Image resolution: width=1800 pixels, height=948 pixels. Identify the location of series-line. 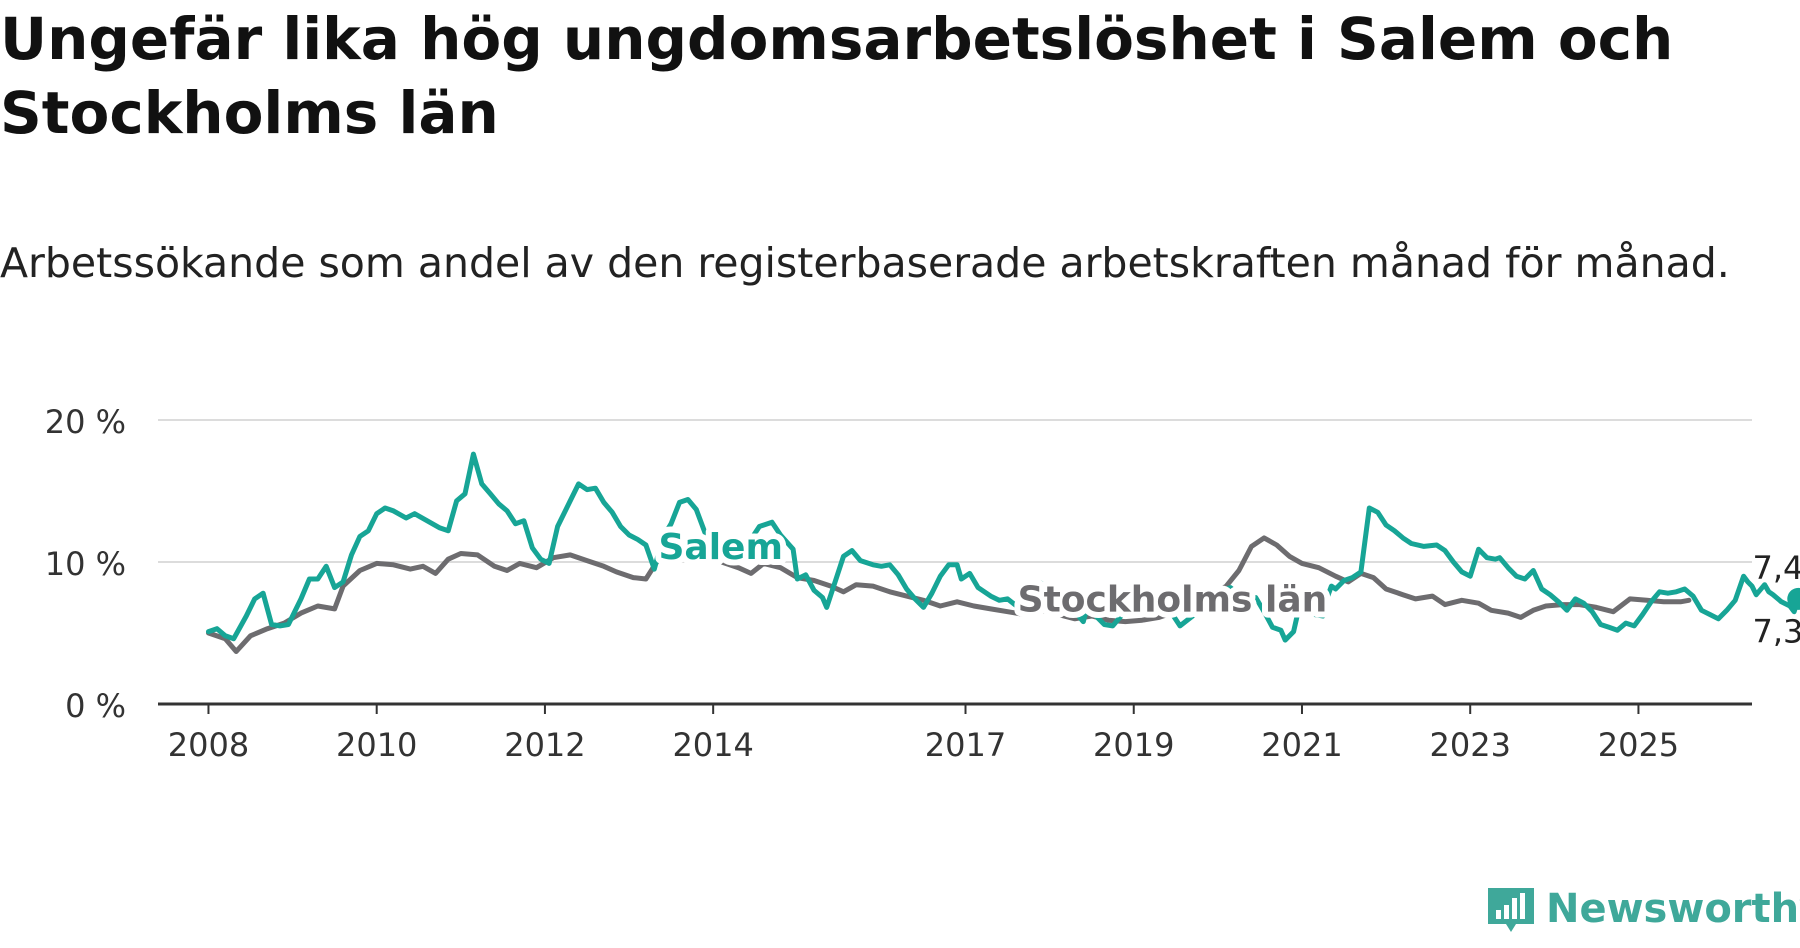
(949, 594).